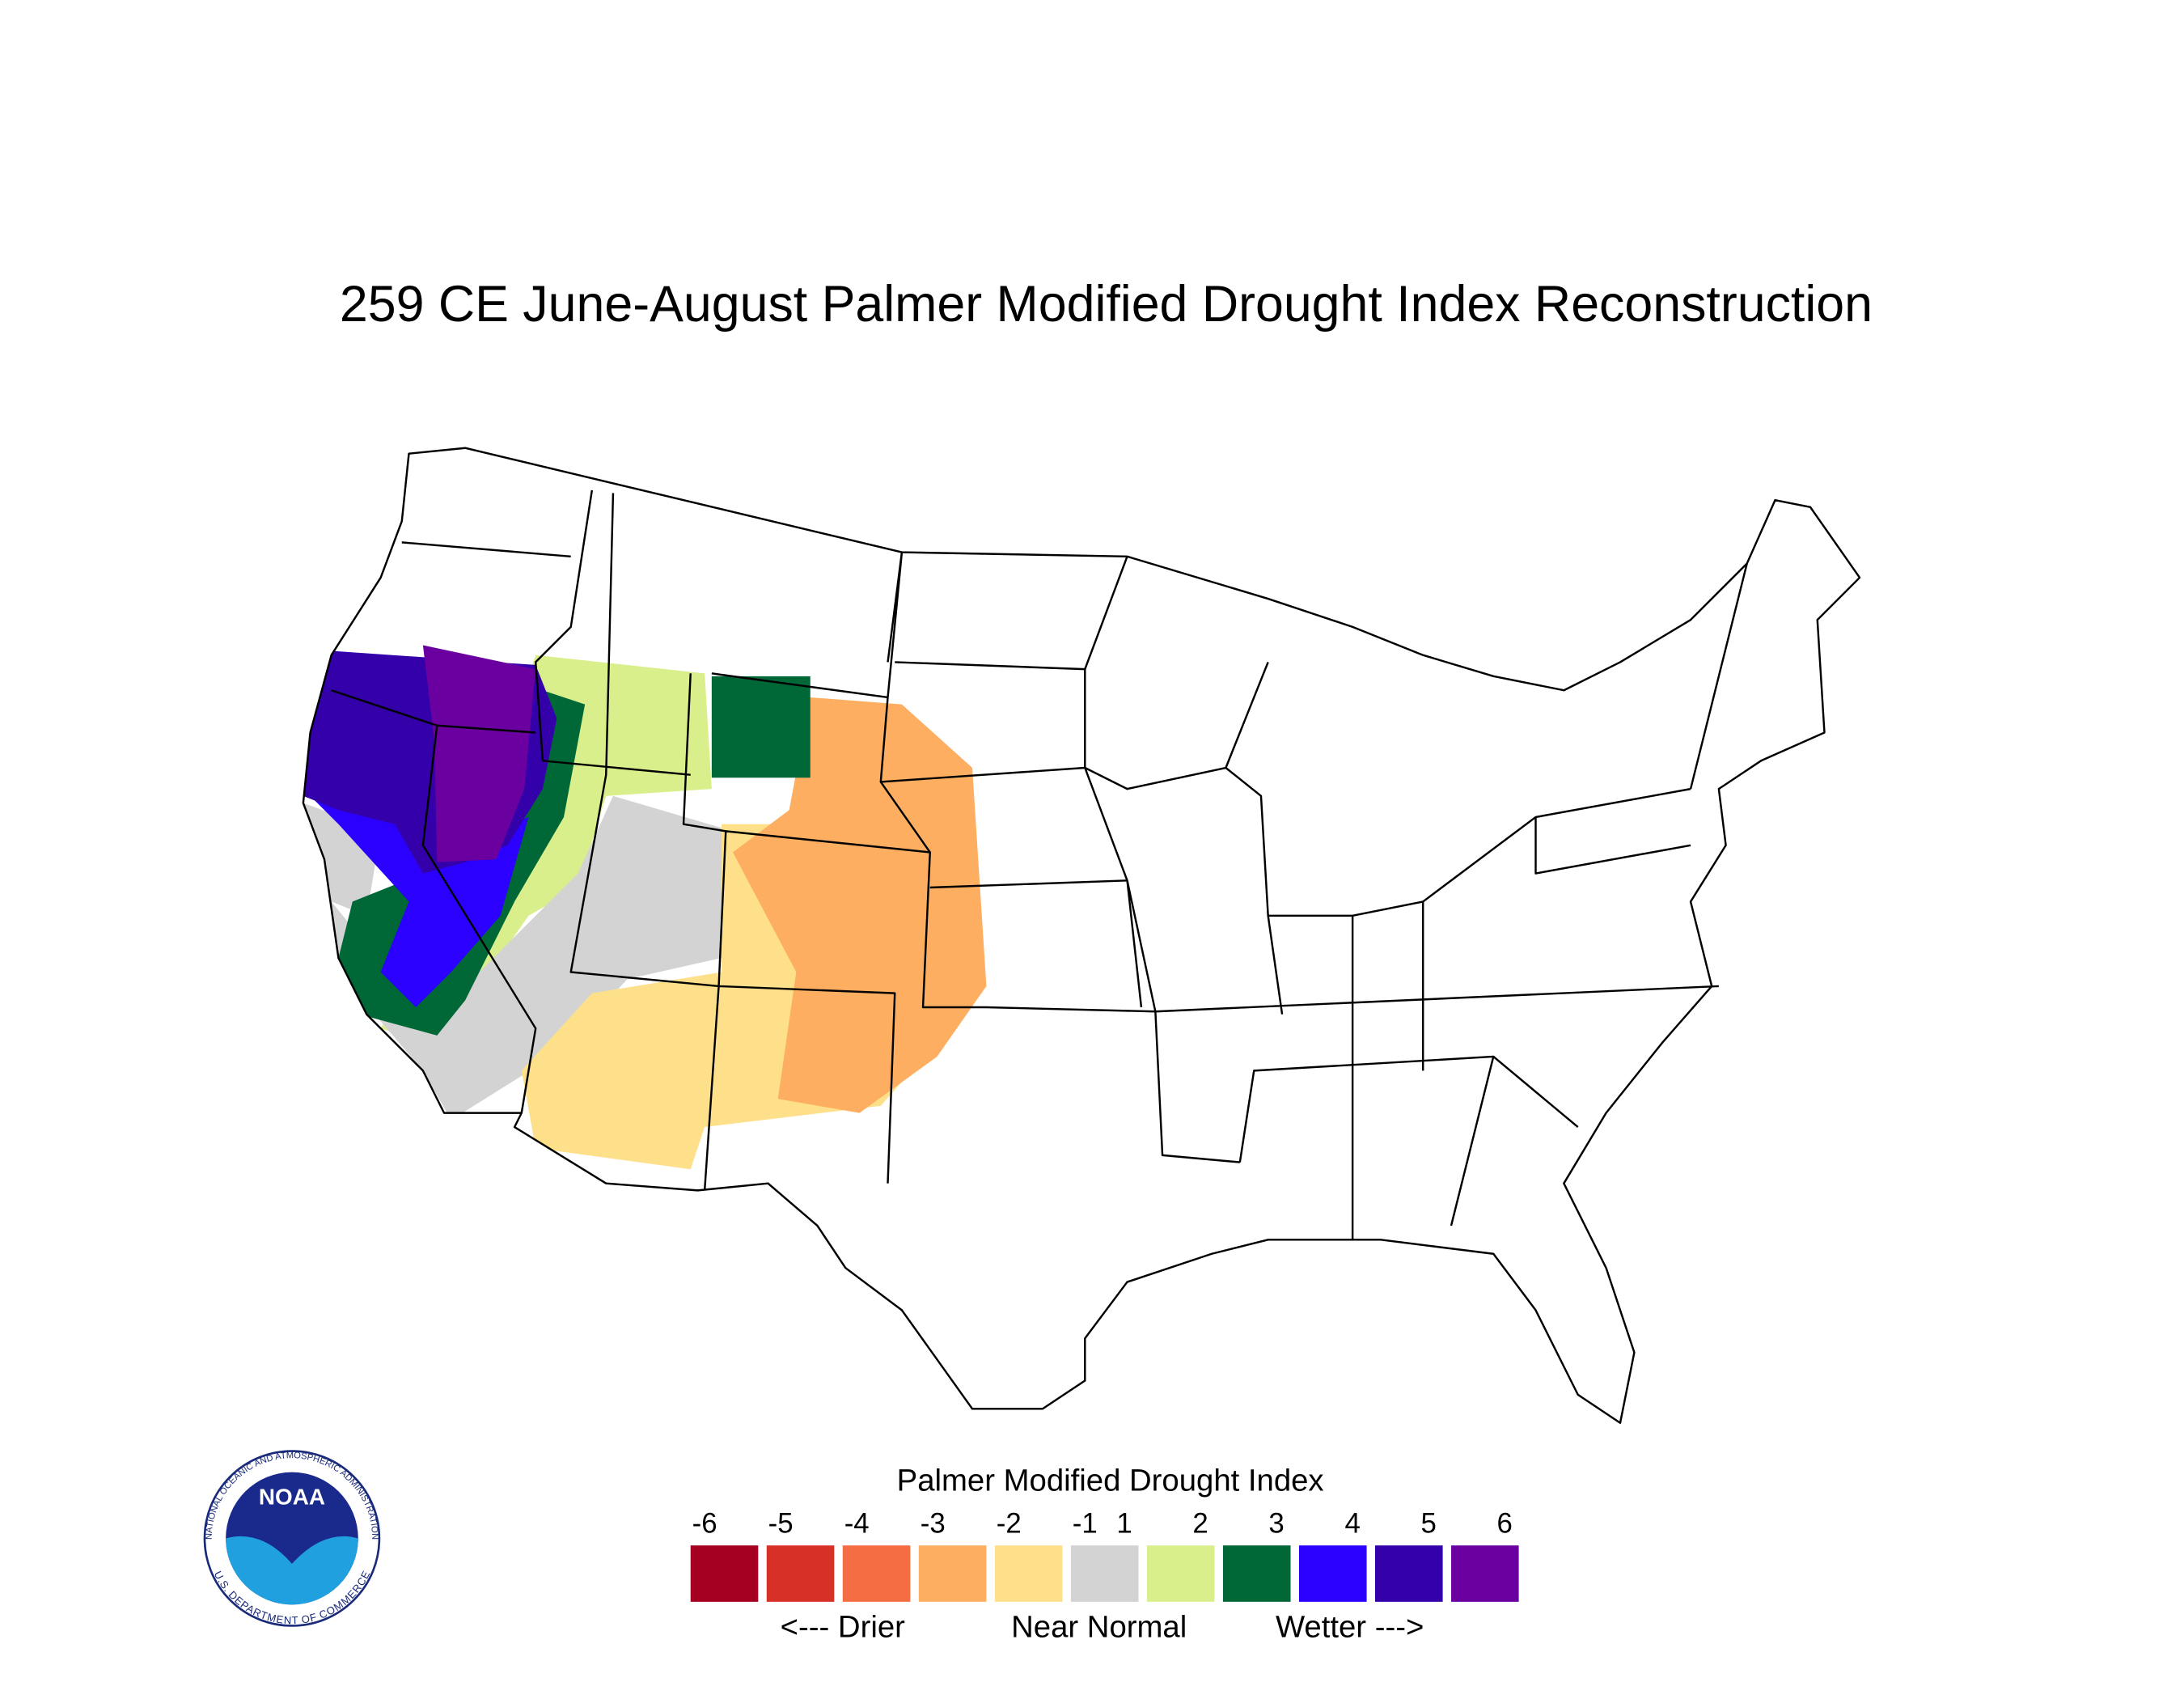 The image size is (2184, 1699). I want to click on legend-label: 5, so click(1428, 1524).